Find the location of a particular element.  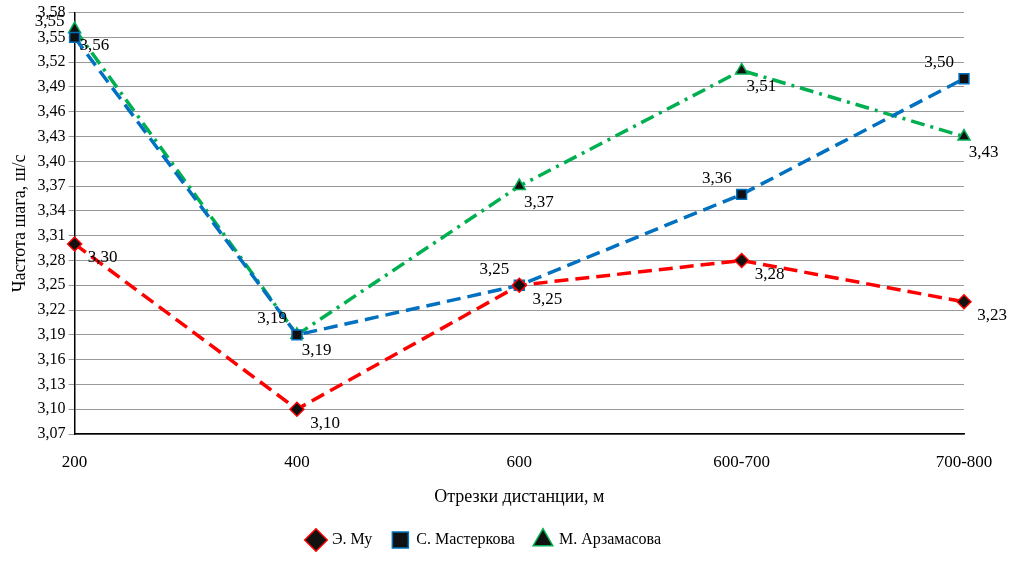

y-tick-label: 3,34 is located at coordinates (51, 210).